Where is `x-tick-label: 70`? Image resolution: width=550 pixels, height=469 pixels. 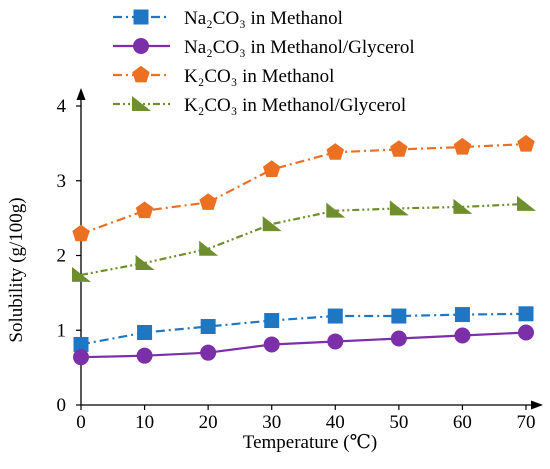 x-tick-label: 70 is located at coordinates (526, 422).